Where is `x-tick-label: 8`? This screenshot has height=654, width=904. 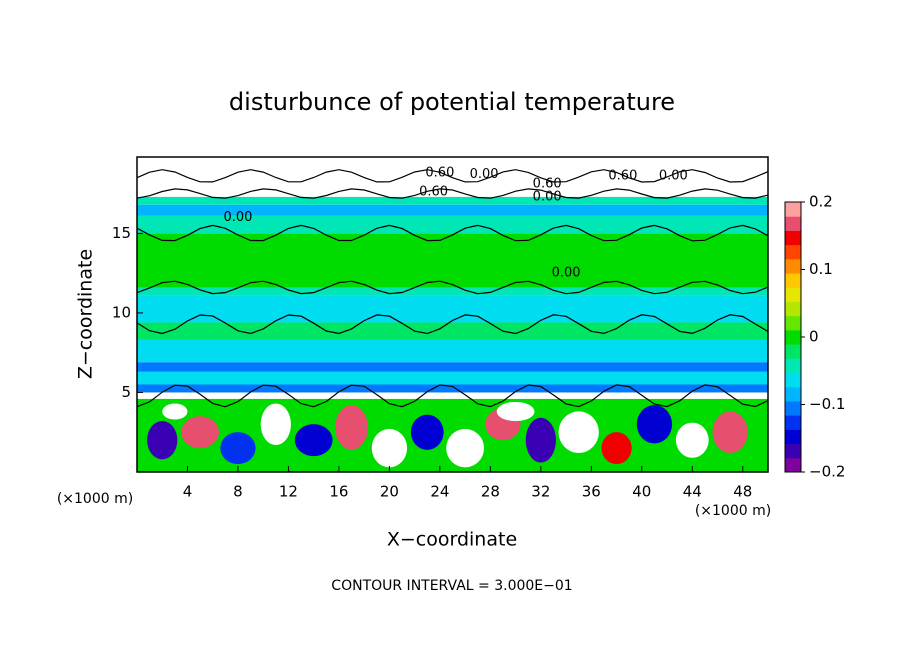
x-tick-label: 8 is located at coordinates (238, 492).